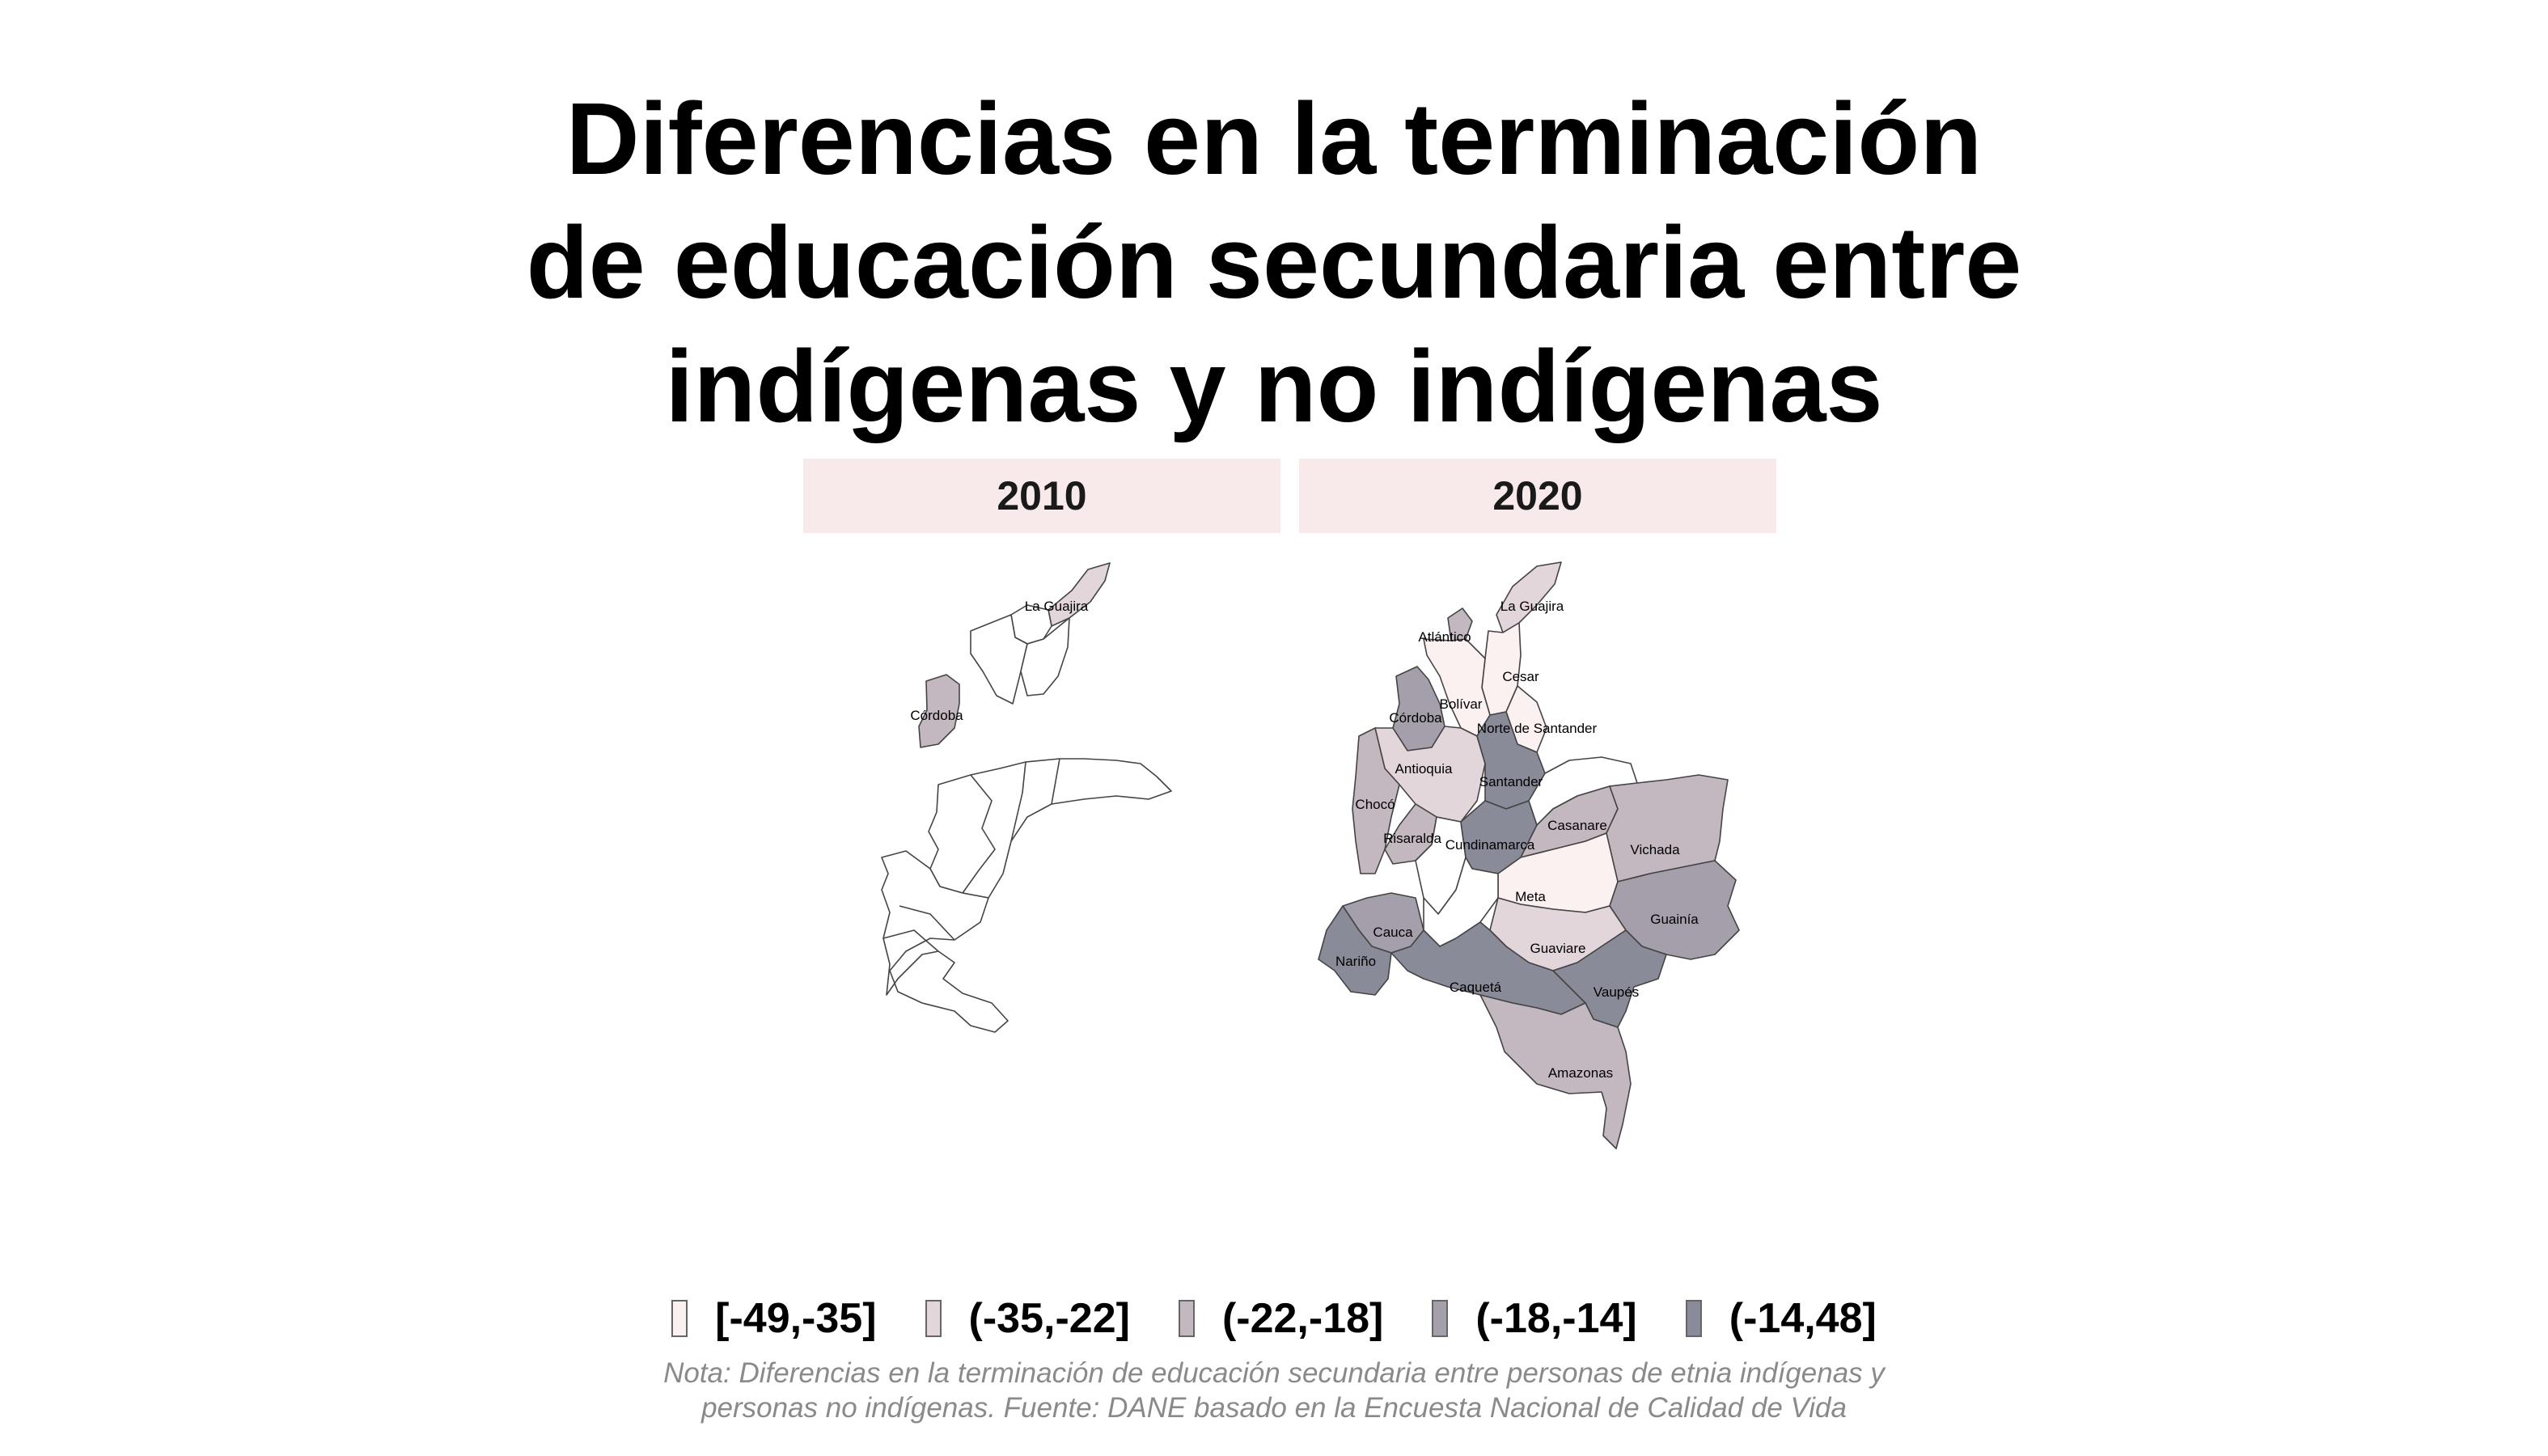  What do you see at coordinates (1511, 781) in the screenshot?
I see `label-2020-santander: Santander` at bounding box center [1511, 781].